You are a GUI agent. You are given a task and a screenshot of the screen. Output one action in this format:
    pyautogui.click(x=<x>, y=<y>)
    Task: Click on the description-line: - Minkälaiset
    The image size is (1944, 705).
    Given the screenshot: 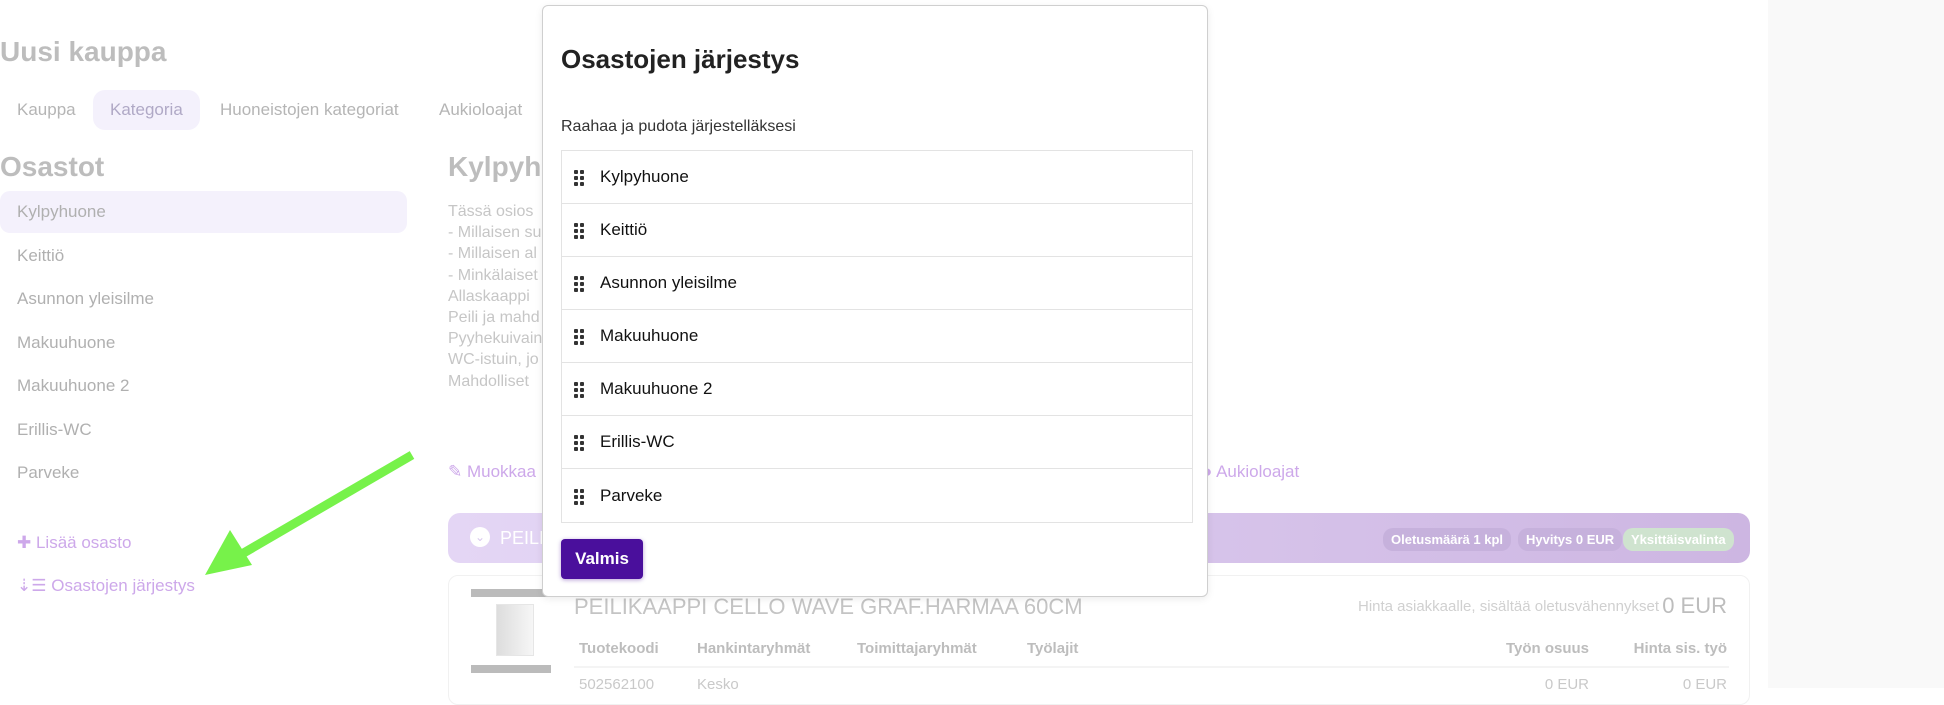 What is the action you would take?
    pyautogui.click(x=493, y=275)
    